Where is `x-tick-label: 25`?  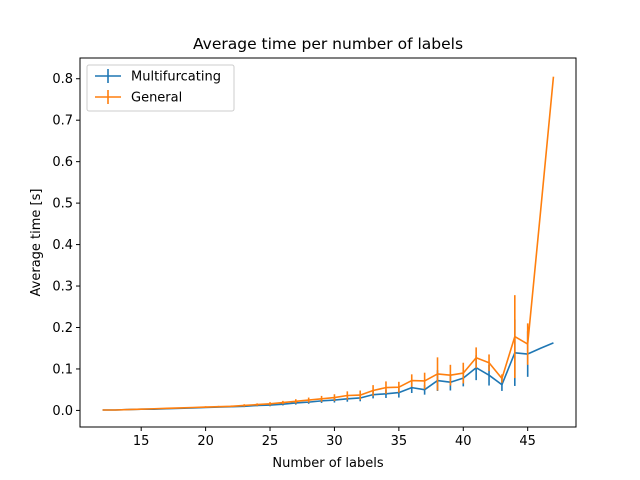 x-tick-label: 25 is located at coordinates (270, 441).